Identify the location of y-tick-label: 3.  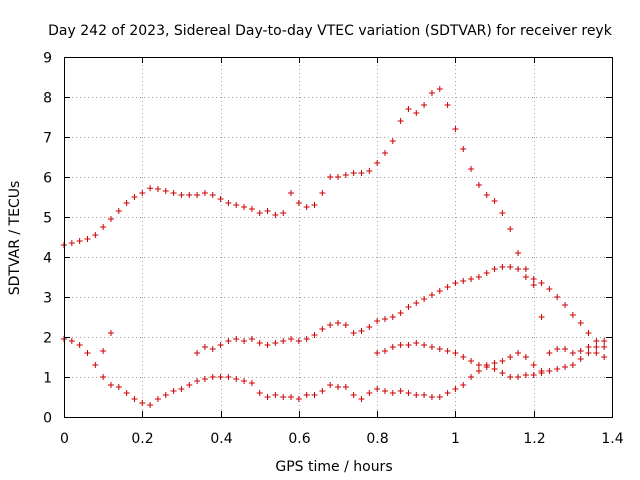
(47, 299).